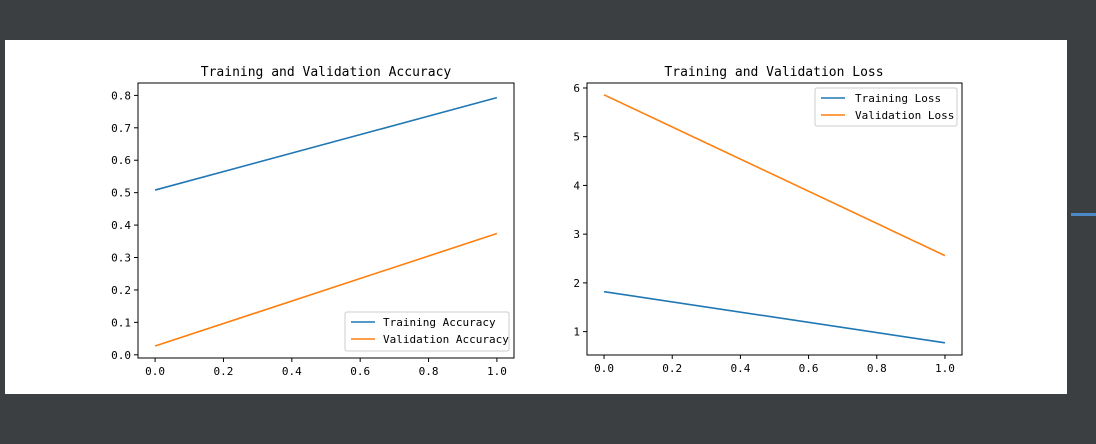 The width and height of the screenshot is (1096, 444). I want to click on accuracy-legend: Training Accuracy Validation Accuracy, so click(427, 331).